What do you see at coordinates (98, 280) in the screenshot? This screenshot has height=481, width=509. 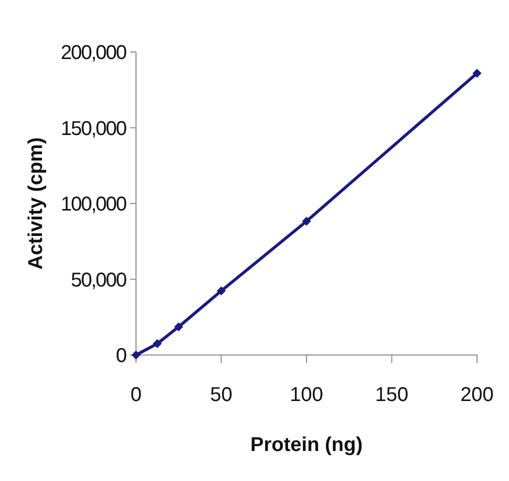 I see `y-tick-label: 50,000` at bounding box center [98, 280].